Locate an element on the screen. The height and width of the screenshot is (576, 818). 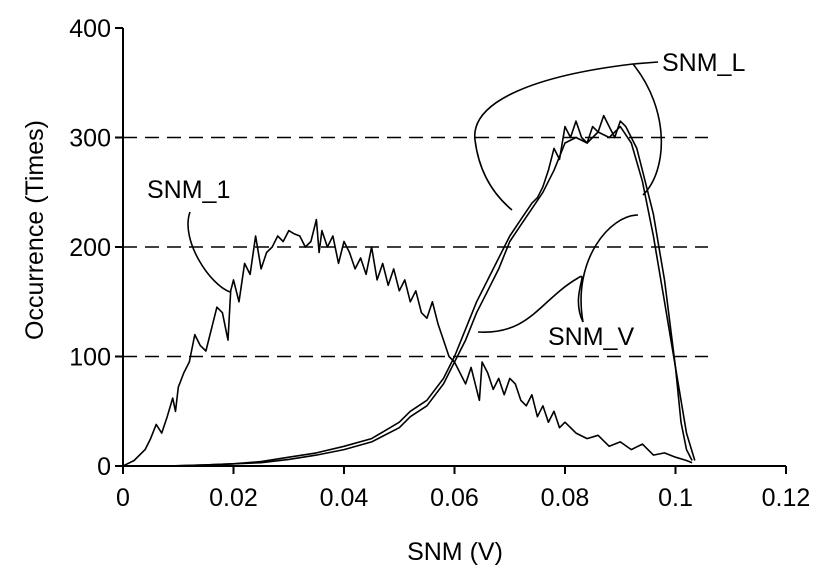
series-label-snm-v: SNM_V is located at coordinates (591, 337).